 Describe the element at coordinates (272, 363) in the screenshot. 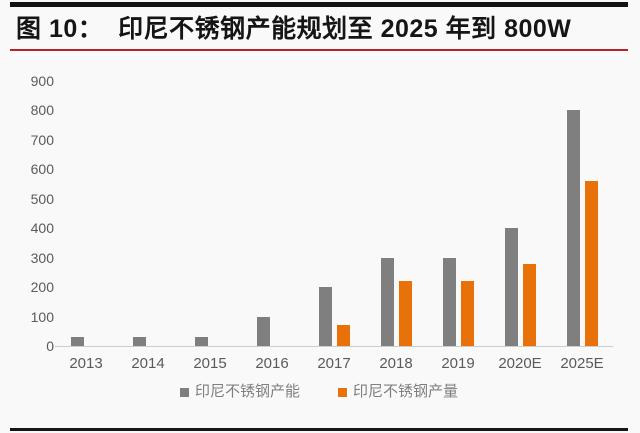

I see `x-axis-label: 2016` at that location.